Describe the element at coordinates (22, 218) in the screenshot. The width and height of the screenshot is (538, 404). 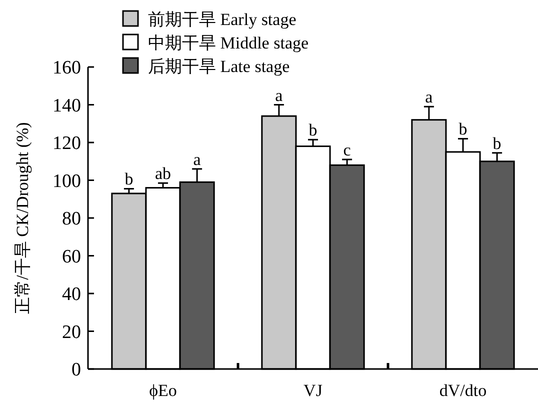
I see `y-axis-title: 正常/干旱 CK/Drought (%)` at that location.